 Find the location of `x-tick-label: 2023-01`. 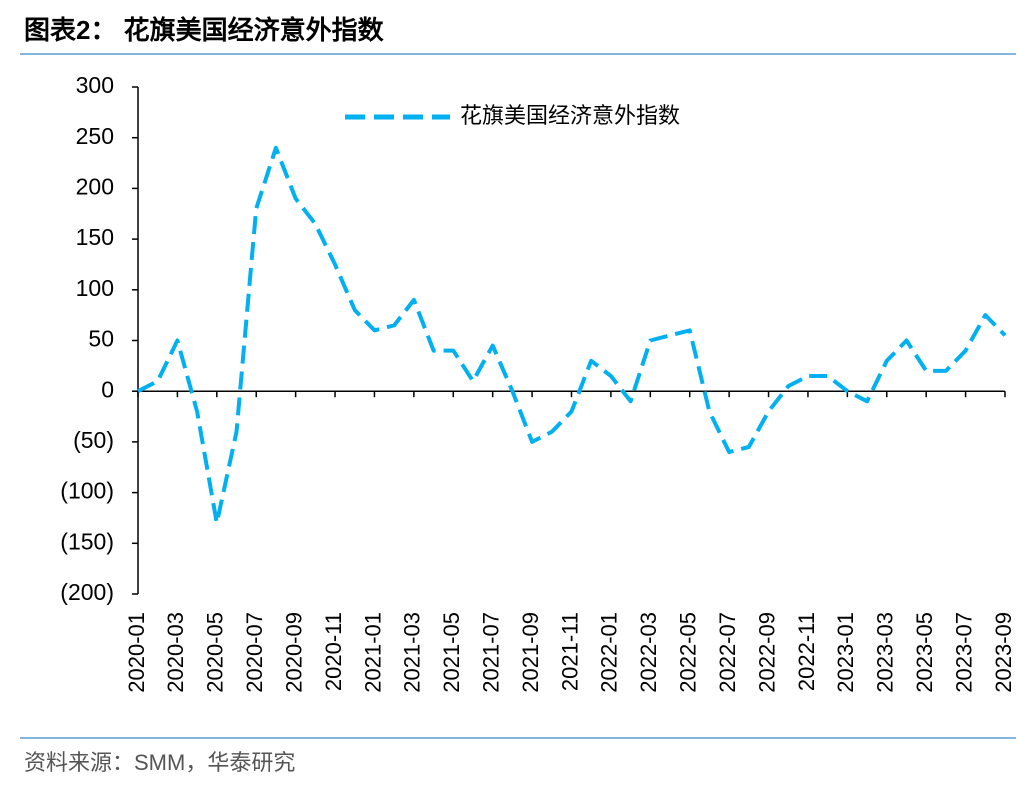

x-tick-label: 2023-01 is located at coordinates (845, 652).